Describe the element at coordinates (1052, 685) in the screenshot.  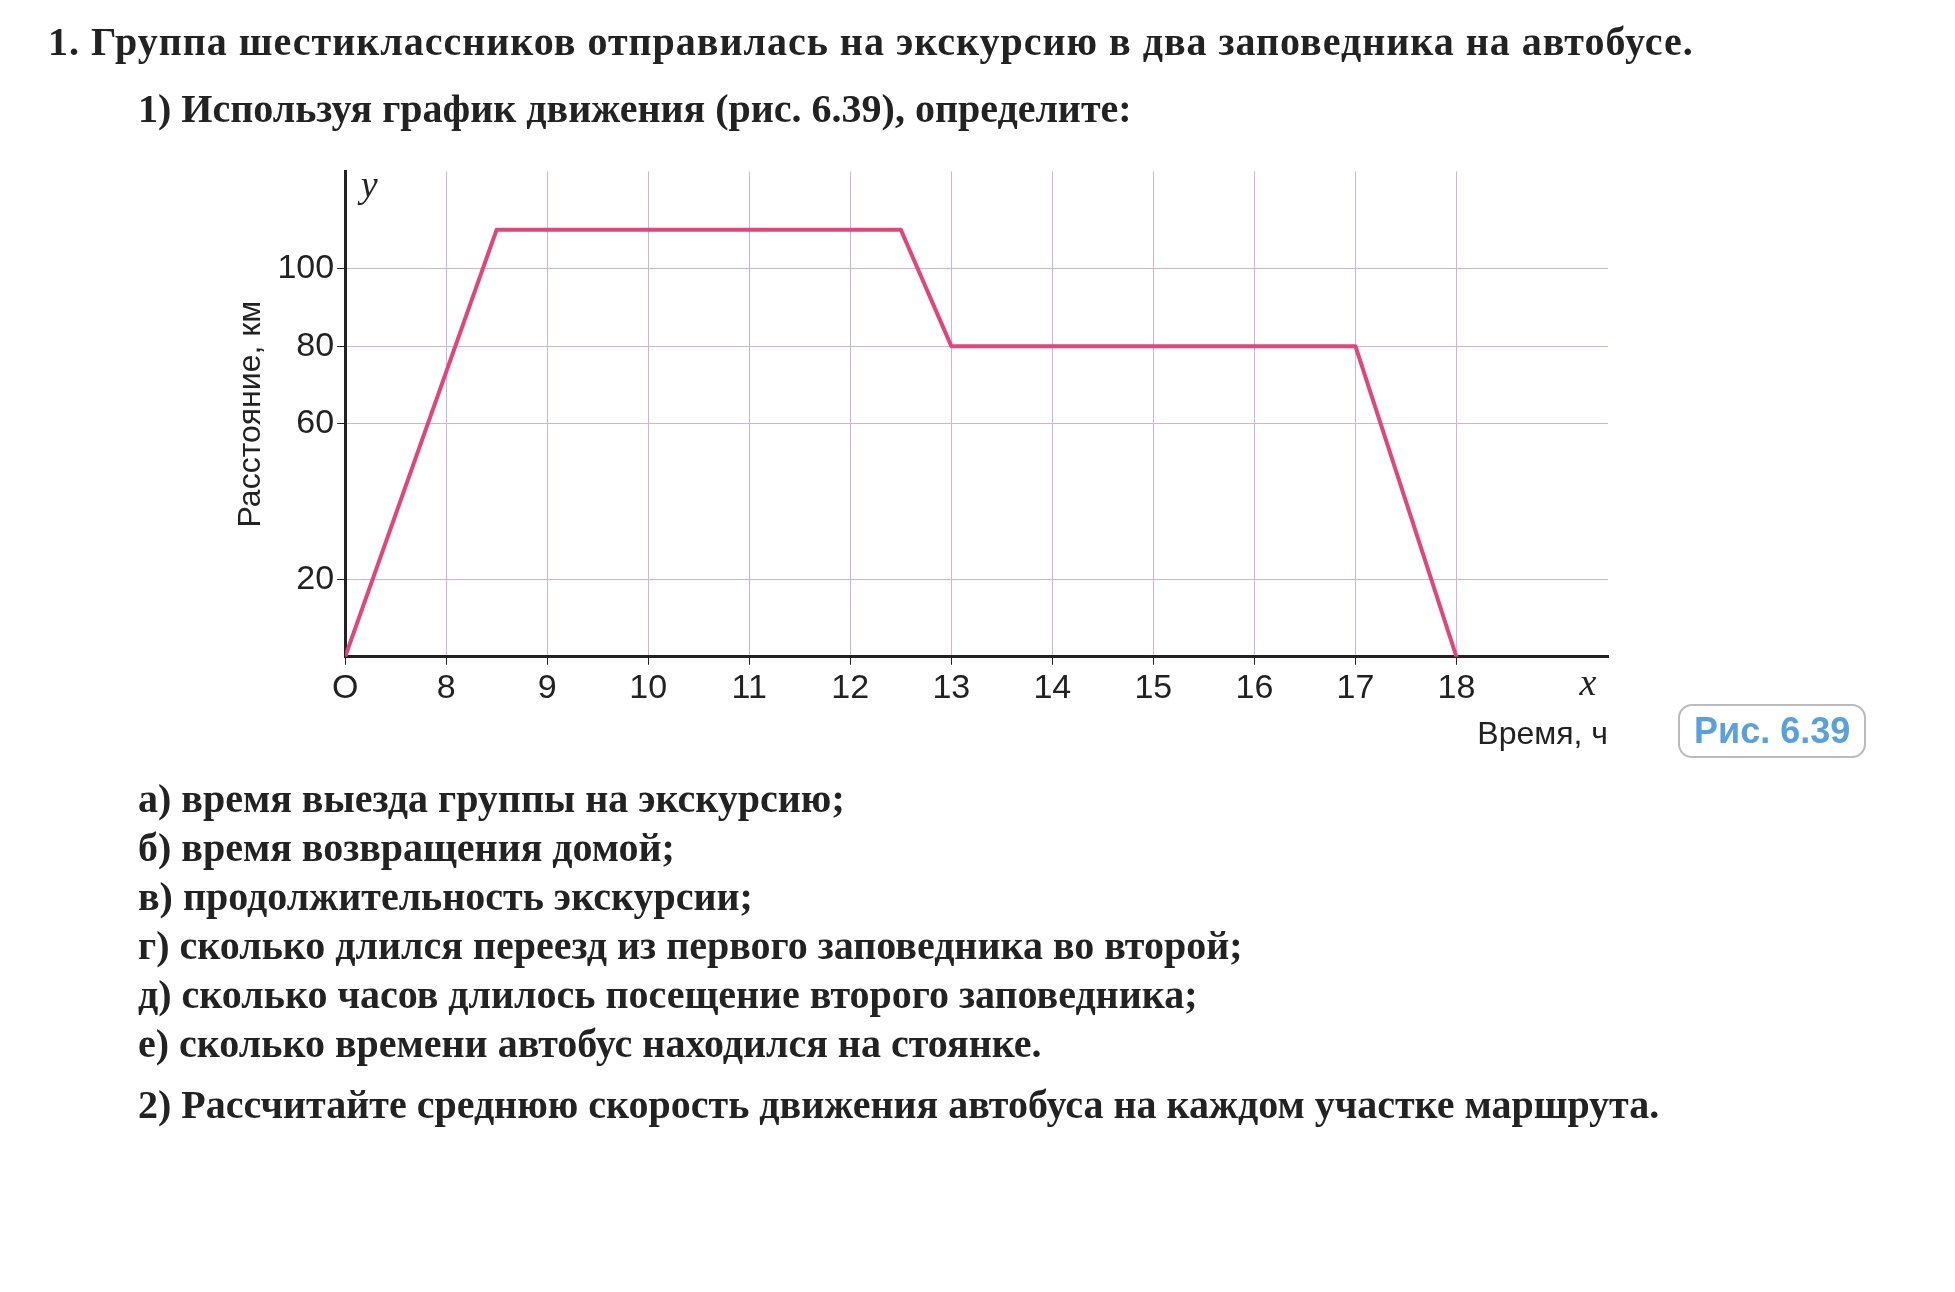
I see `x-tick-label: 14` at that location.